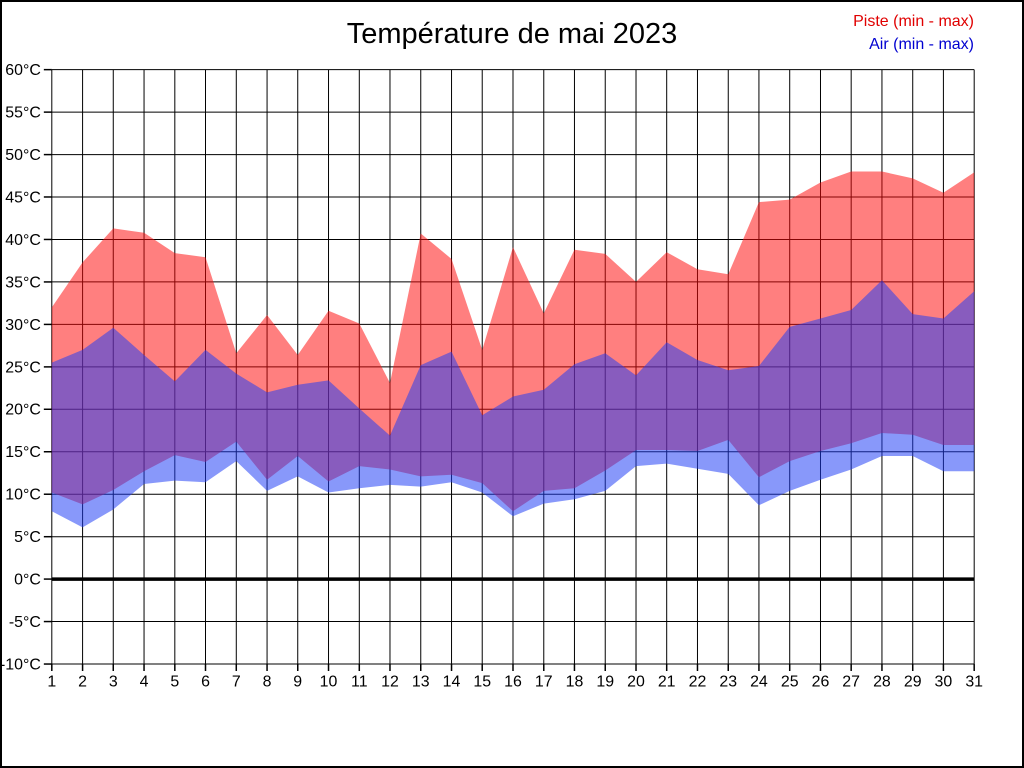 This screenshot has width=1024, height=768. What do you see at coordinates (974, 681) in the screenshot?
I see `svg-text: 31` at bounding box center [974, 681].